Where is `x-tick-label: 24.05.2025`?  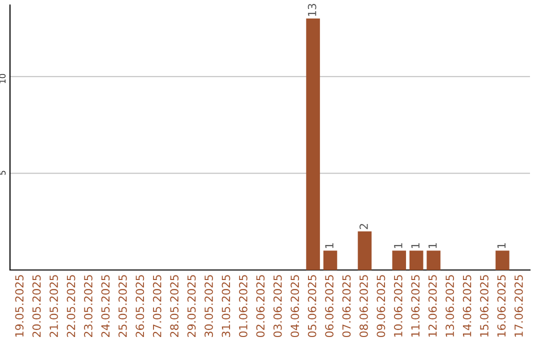 x-tick-label: 24.05.2025 is located at coordinates (105, 306).